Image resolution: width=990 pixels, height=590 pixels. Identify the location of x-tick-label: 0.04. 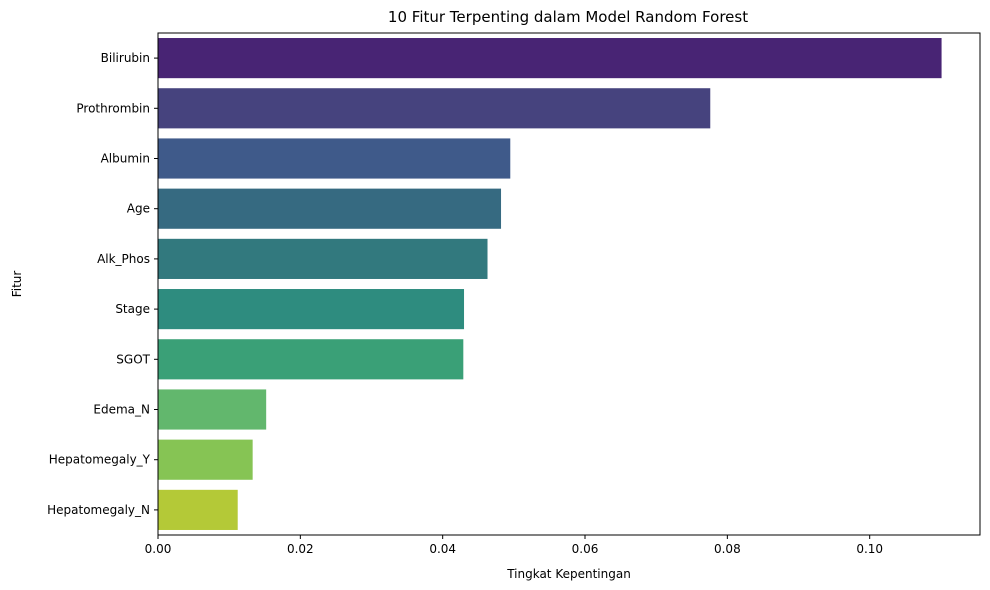
(442, 549).